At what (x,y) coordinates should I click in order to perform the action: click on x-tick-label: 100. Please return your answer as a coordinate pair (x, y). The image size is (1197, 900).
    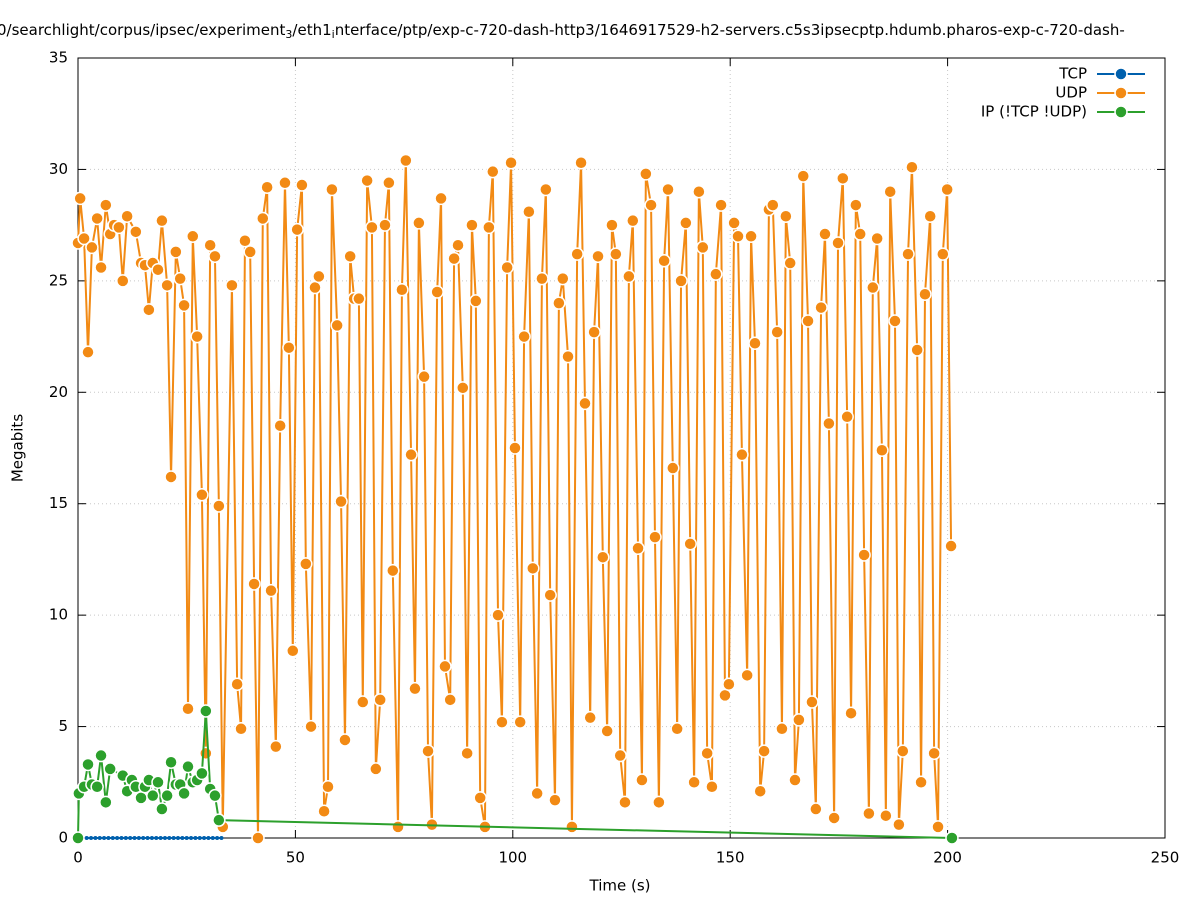
    Looking at the image, I should click on (512, 858).